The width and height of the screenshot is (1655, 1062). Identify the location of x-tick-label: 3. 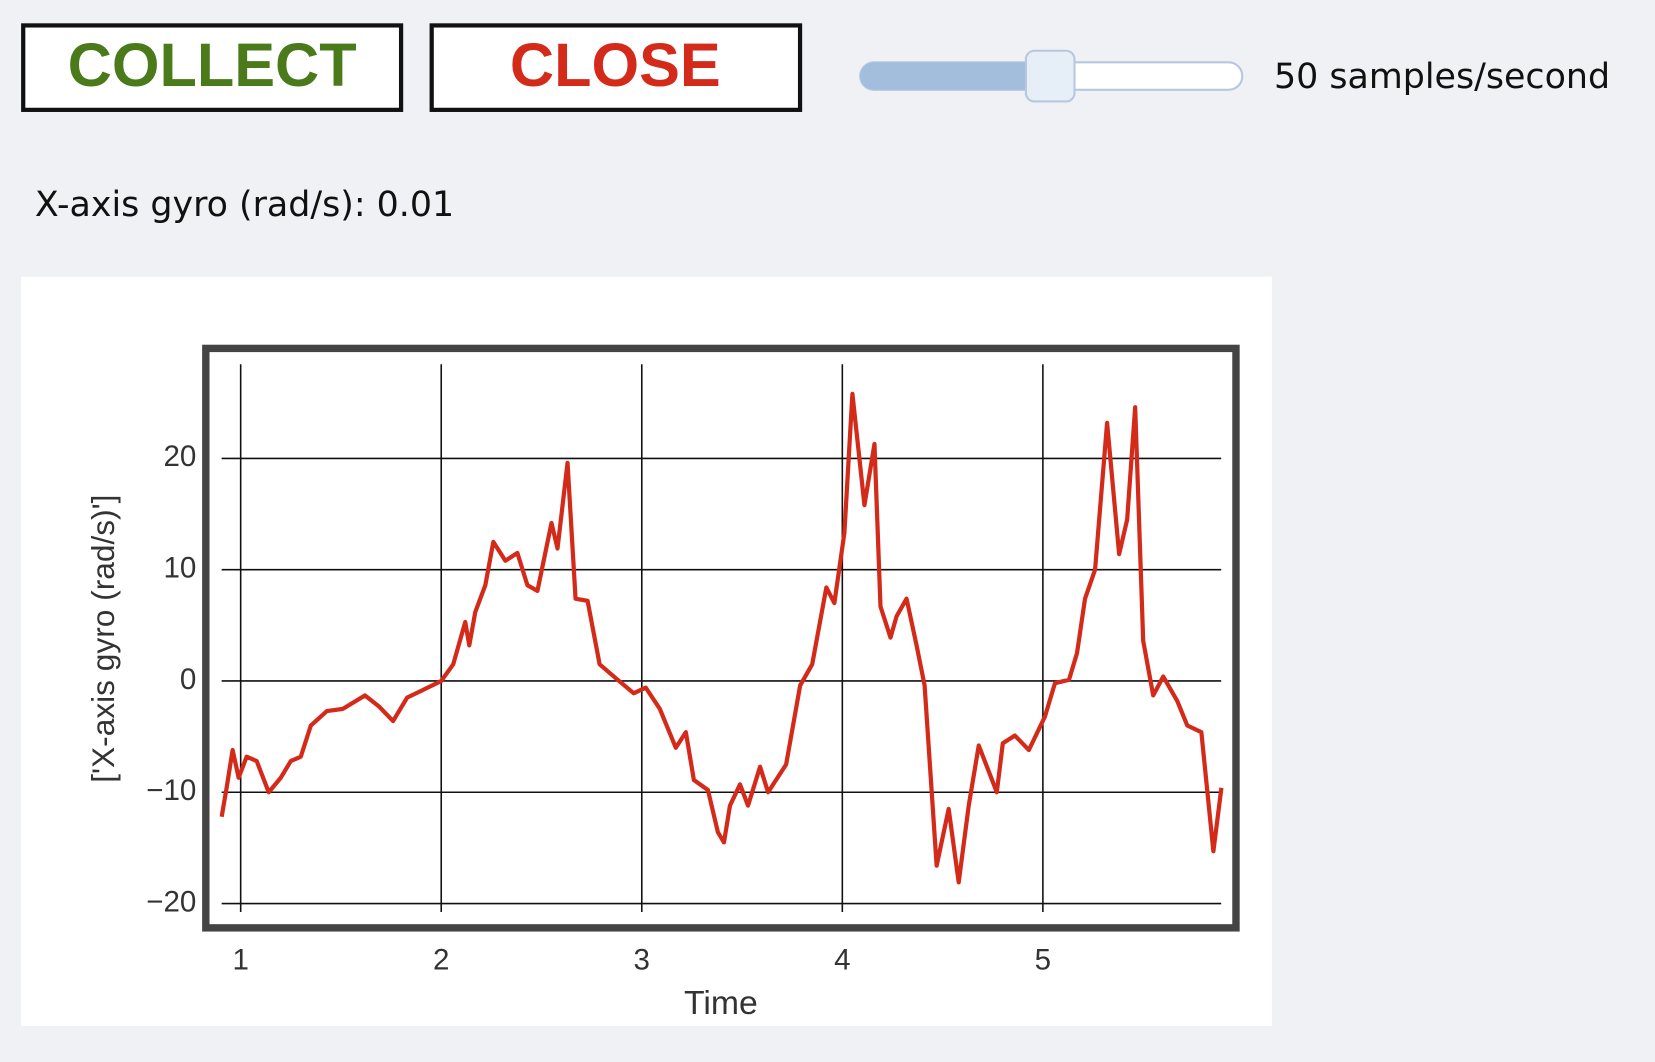
(642, 959).